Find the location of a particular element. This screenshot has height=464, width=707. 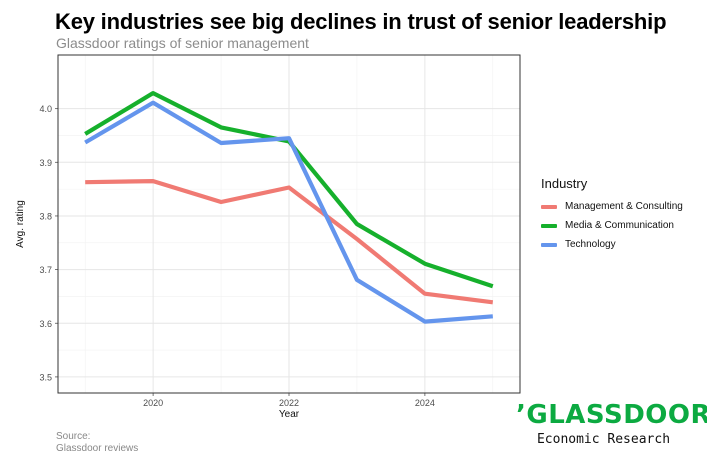

source-label: Source: is located at coordinates (73, 436).